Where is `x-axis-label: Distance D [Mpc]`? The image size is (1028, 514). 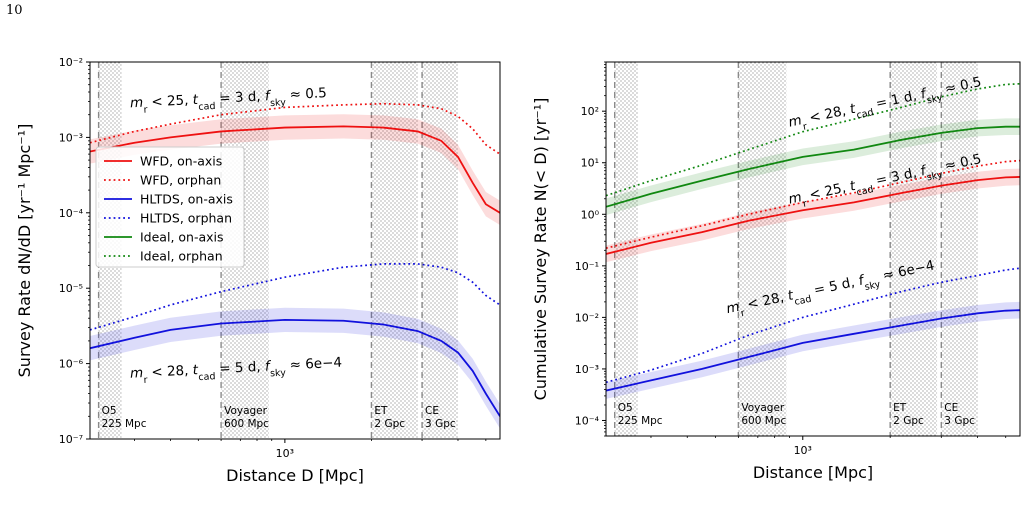 x-axis-label: Distance D [Mpc] is located at coordinates (295, 475).